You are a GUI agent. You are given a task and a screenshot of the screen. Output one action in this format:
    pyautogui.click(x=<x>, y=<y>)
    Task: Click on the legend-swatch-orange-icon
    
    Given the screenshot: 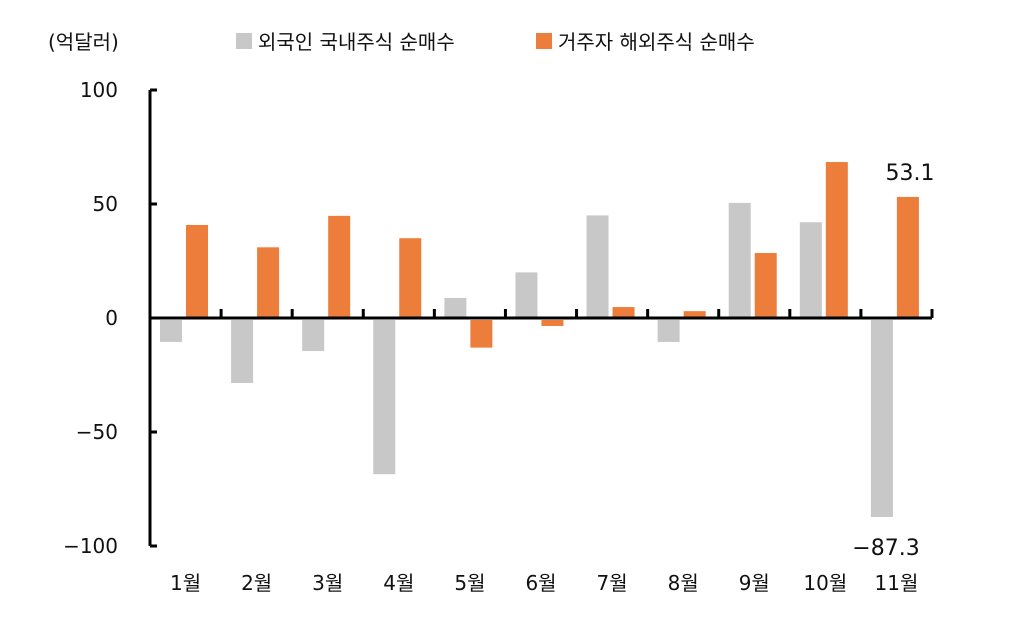 What is the action you would take?
    pyautogui.click(x=544, y=40)
    